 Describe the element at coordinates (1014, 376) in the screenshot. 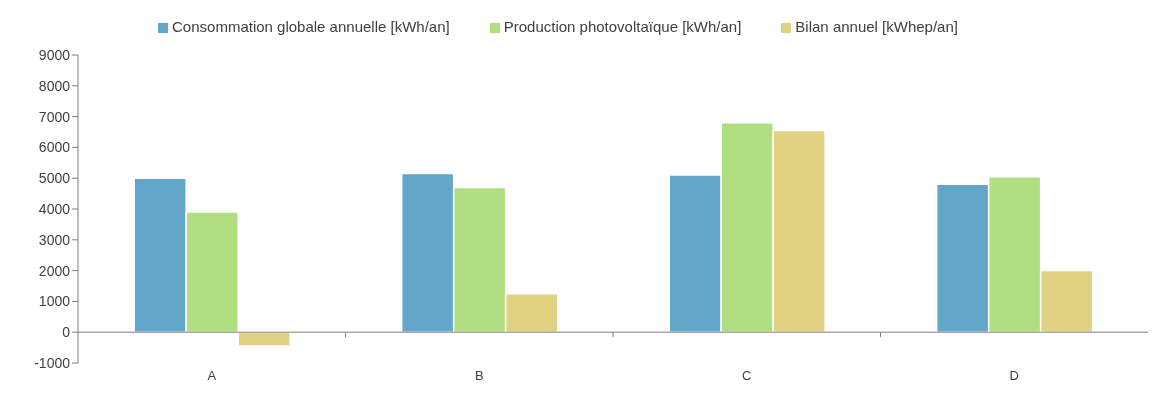

I see `x-tick-label: D` at that location.